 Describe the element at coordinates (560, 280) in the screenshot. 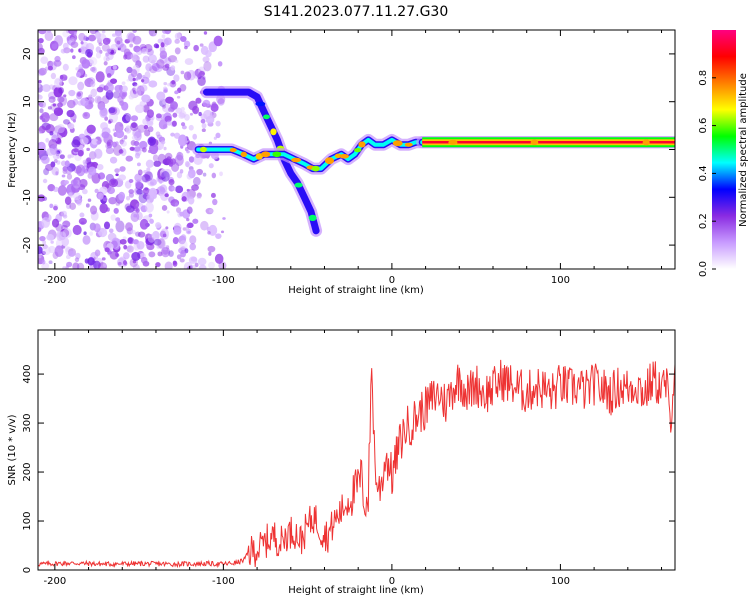

I see `spectrogram-x-tick-label: 100` at that location.